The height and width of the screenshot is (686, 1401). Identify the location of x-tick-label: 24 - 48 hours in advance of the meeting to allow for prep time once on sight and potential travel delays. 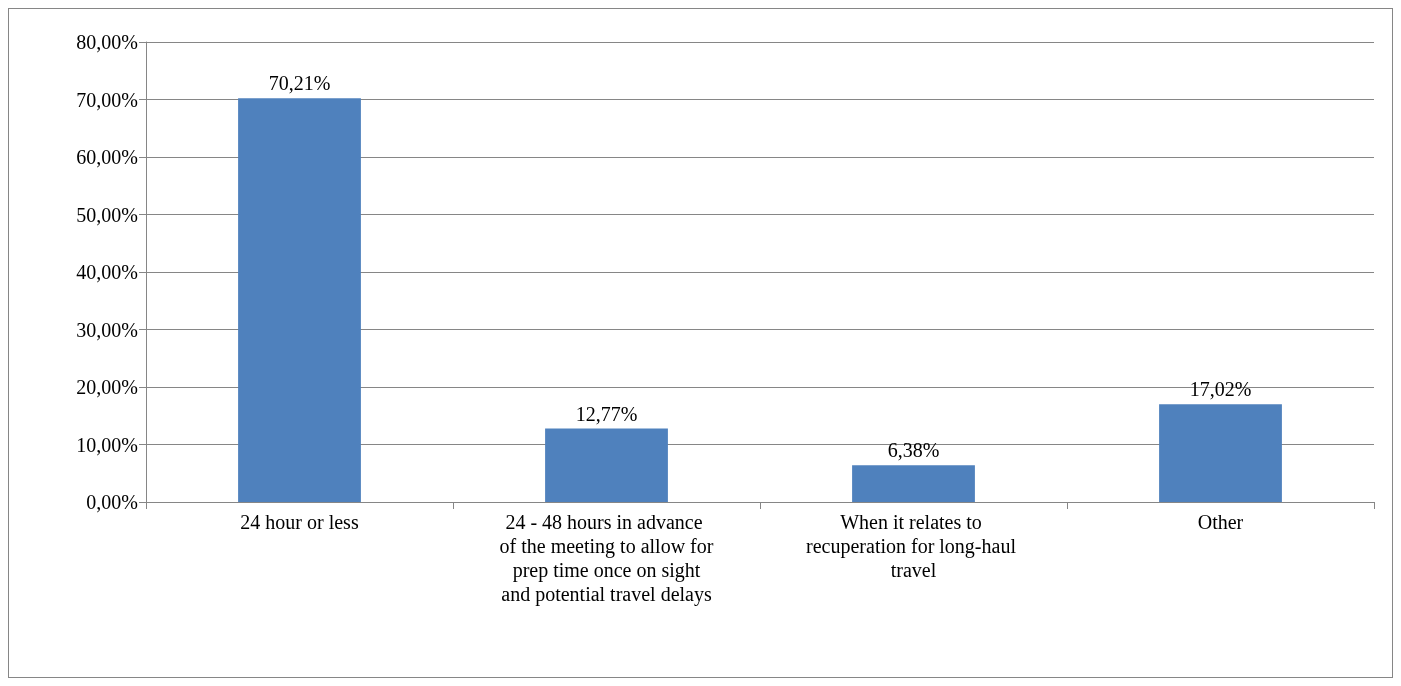
(606, 558).